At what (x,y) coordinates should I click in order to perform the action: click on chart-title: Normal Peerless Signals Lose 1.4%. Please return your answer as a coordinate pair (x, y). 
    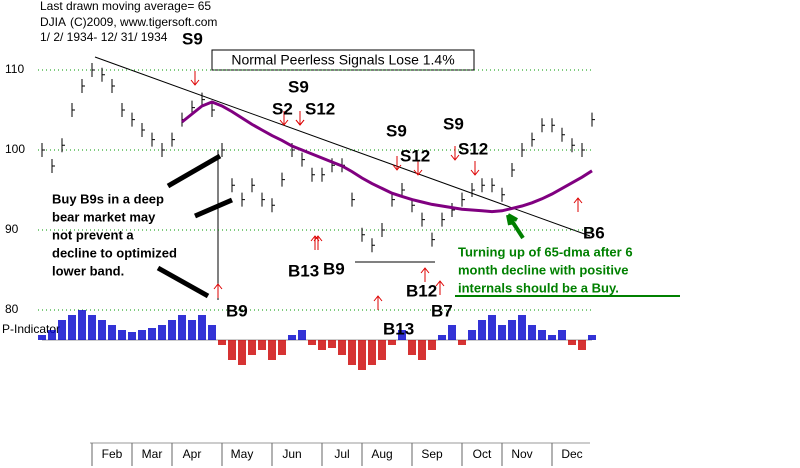
    Looking at the image, I should click on (342, 60).